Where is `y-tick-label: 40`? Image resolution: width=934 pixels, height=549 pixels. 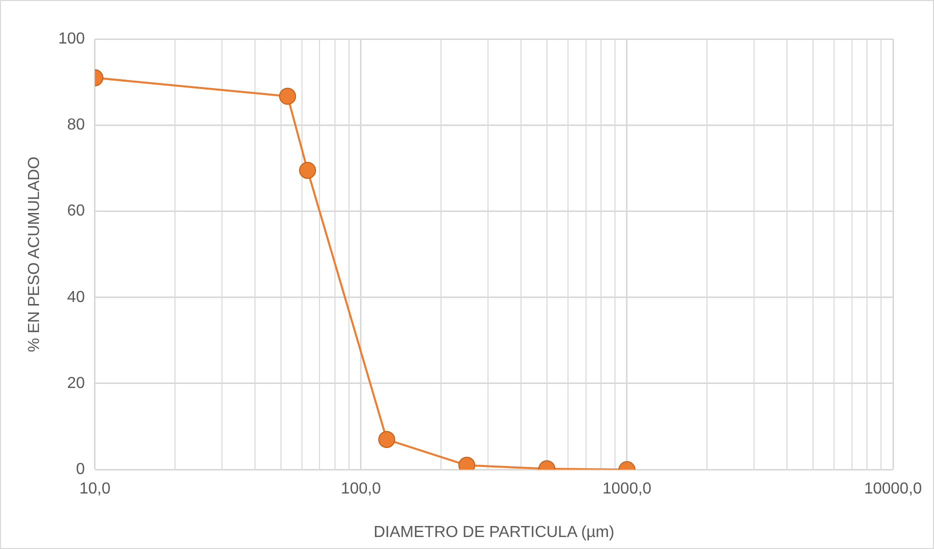
y-tick-label: 40 is located at coordinates (76, 297).